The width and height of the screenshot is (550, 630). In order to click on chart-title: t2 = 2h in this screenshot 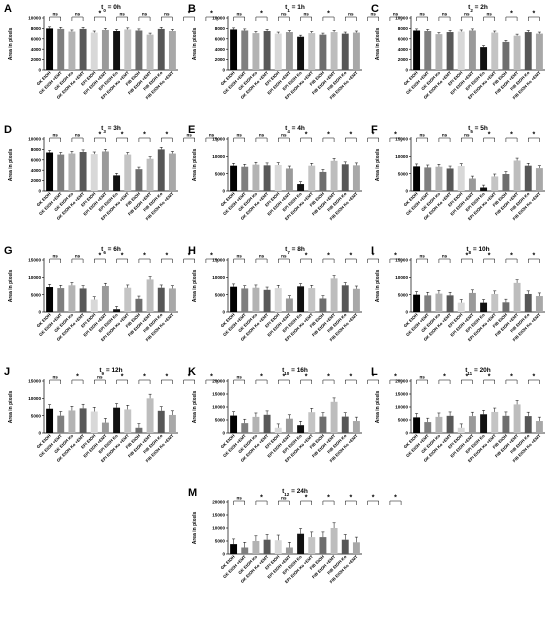, I will do `click(478, 8)`.